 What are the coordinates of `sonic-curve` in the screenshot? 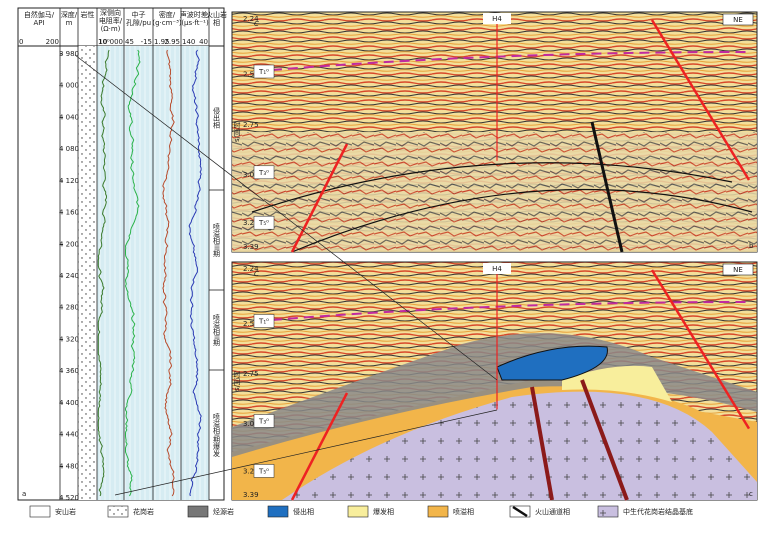 It's located at (195, 273).